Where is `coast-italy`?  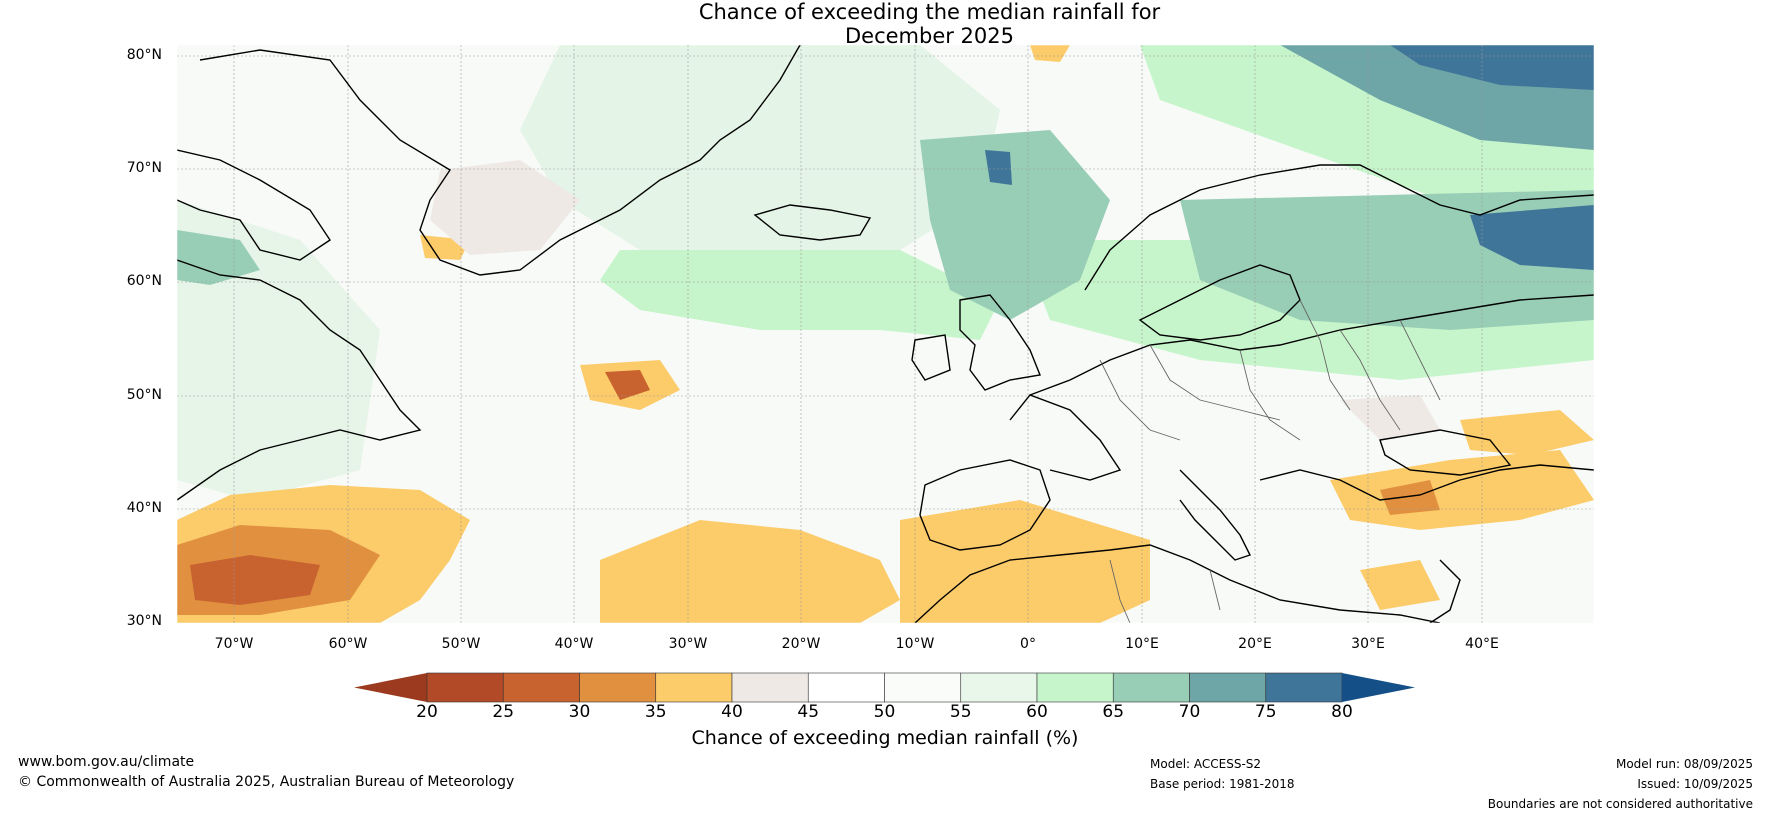 coast-italy is located at coordinates (1215, 515).